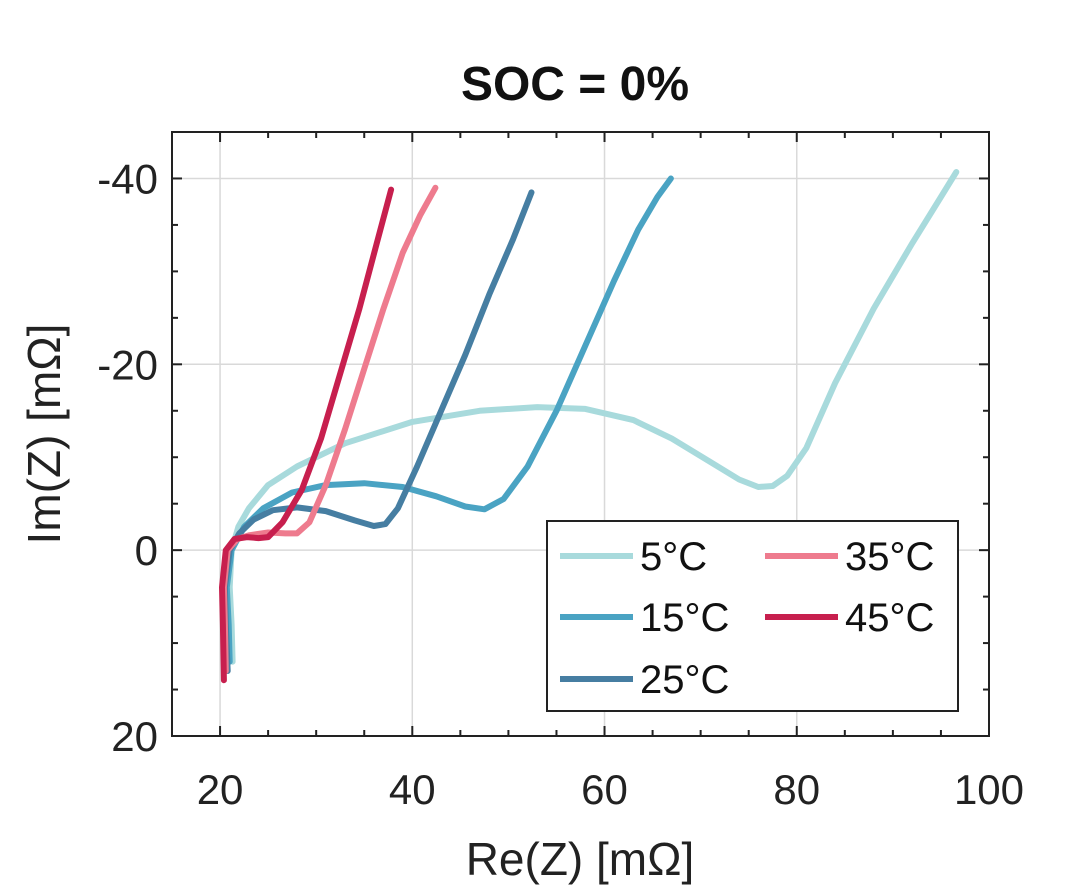  Describe the element at coordinates (673, 557) in the screenshot. I see `legend-label: 5°C` at that location.